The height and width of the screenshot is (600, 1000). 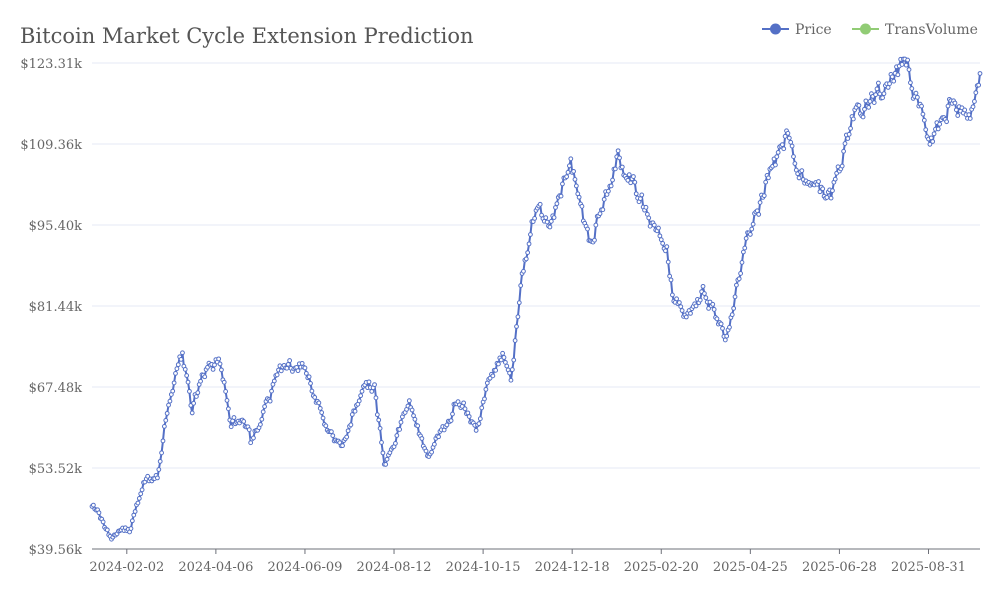 What do you see at coordinates (750, 567) in the screenshot?
I see `x-tick-label: 2025-04-25` at bounding box center [750, 567].